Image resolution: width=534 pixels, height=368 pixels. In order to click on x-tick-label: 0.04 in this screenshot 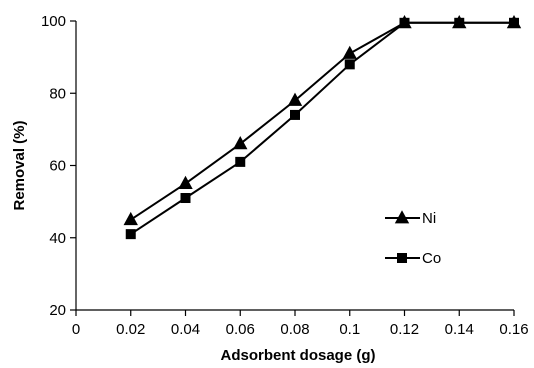, I will do `click(185, 329)`.